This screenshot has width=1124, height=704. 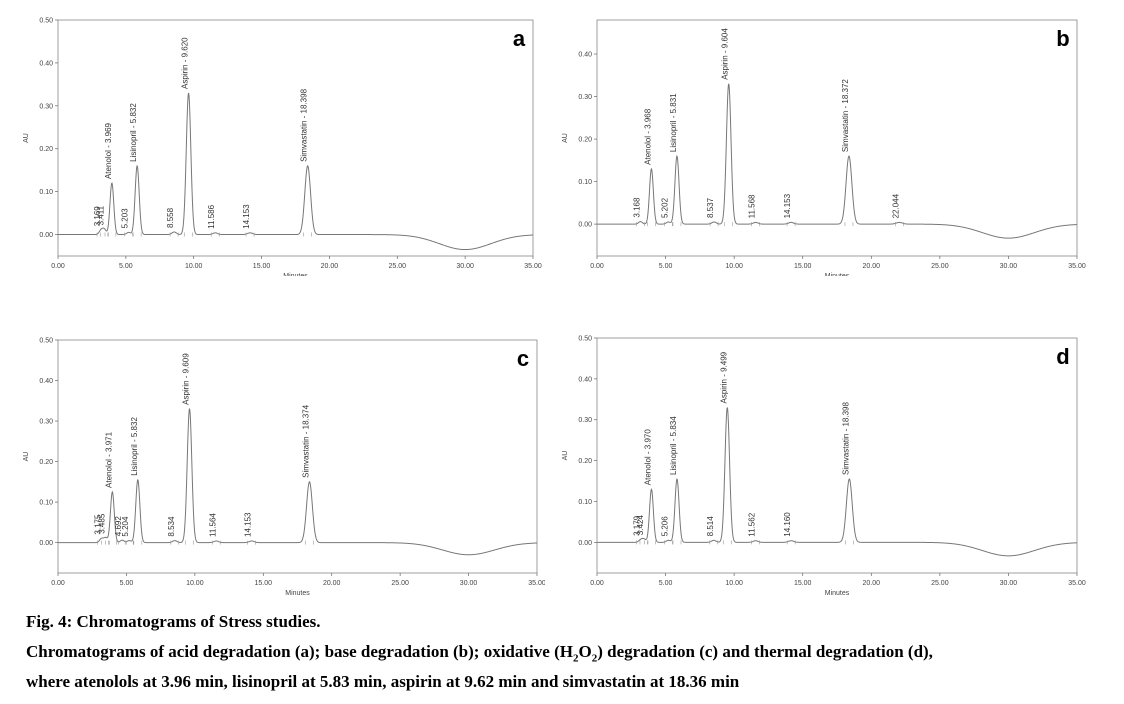 What do you see at coordinates (710, 526) in the screenshot?
I see `peak-label: 8.514` at bounding box center [710, 526].